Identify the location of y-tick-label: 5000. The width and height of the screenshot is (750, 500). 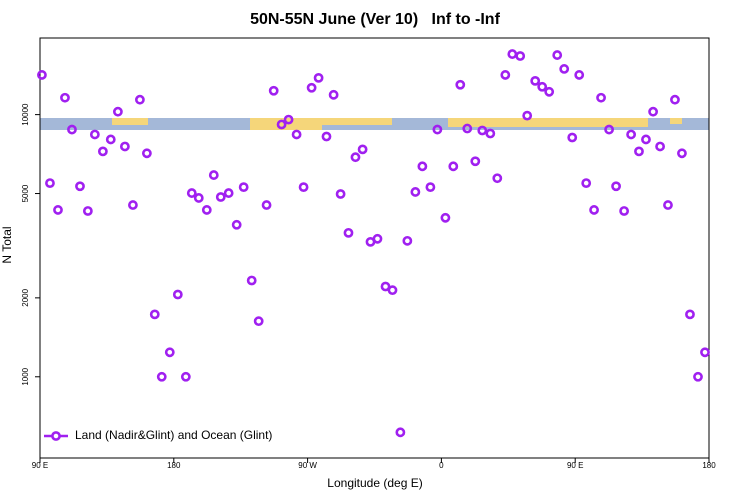
(25, 193).